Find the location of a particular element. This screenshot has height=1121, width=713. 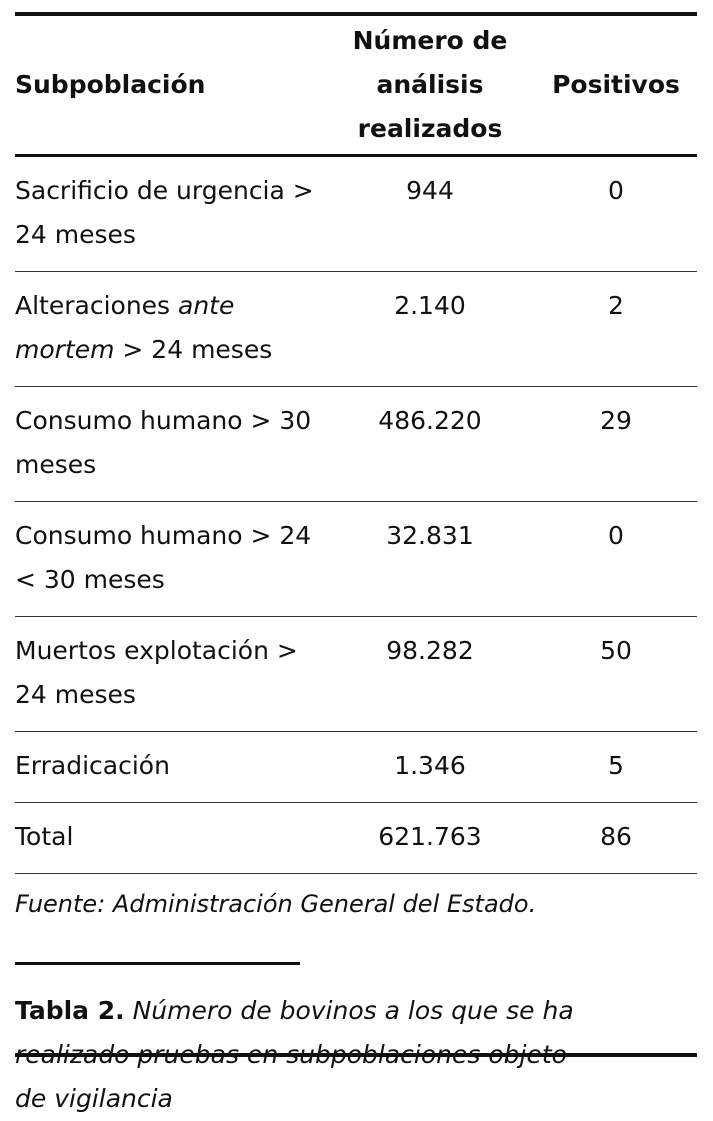

row-label: Consumo humano > 30 meses is located at coordinates (170, 444).